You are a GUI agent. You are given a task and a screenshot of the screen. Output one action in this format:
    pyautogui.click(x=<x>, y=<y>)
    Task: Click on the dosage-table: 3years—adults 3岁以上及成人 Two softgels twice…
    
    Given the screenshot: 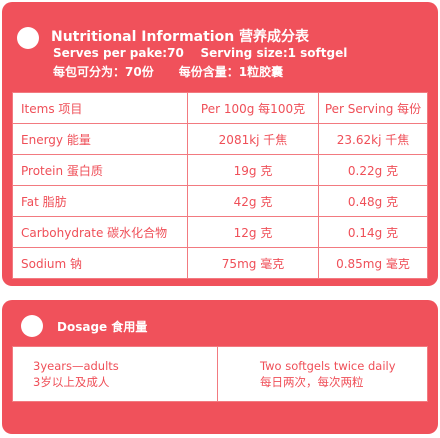 What is the action you would take?
    pyautogui.click(x=220, y=374)
    